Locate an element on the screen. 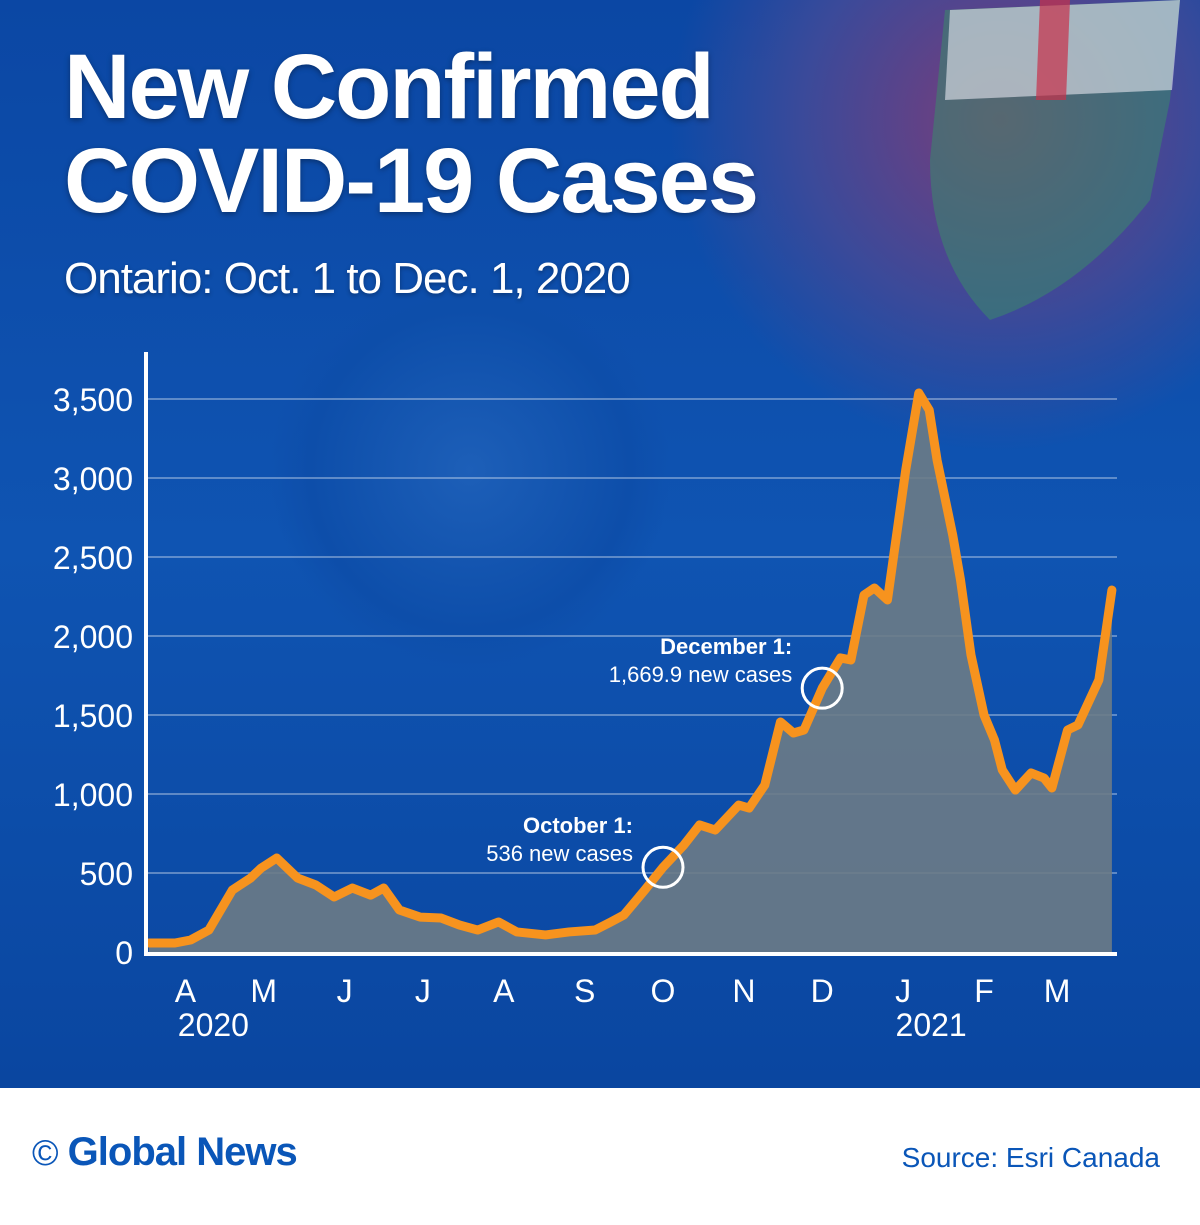 Image resolution: width=1200 pixels, height=1225 pixels. ontario-shield-icon is located at coordinates (1055, 160).